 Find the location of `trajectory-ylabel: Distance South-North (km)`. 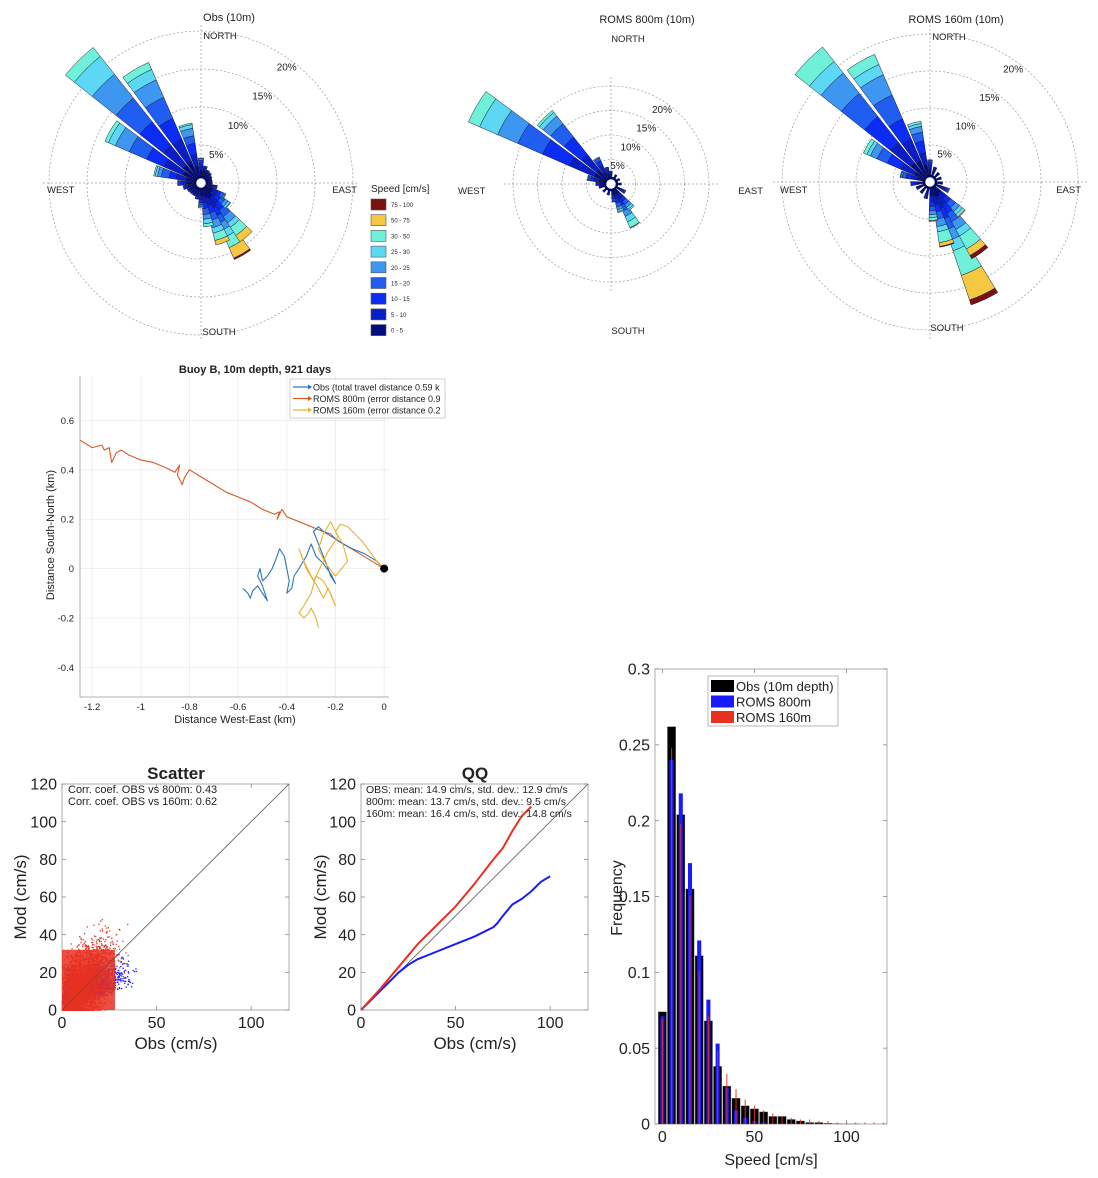

trajectory-ylabel: Distance South-North (km) is located at coordinates (51, 535).